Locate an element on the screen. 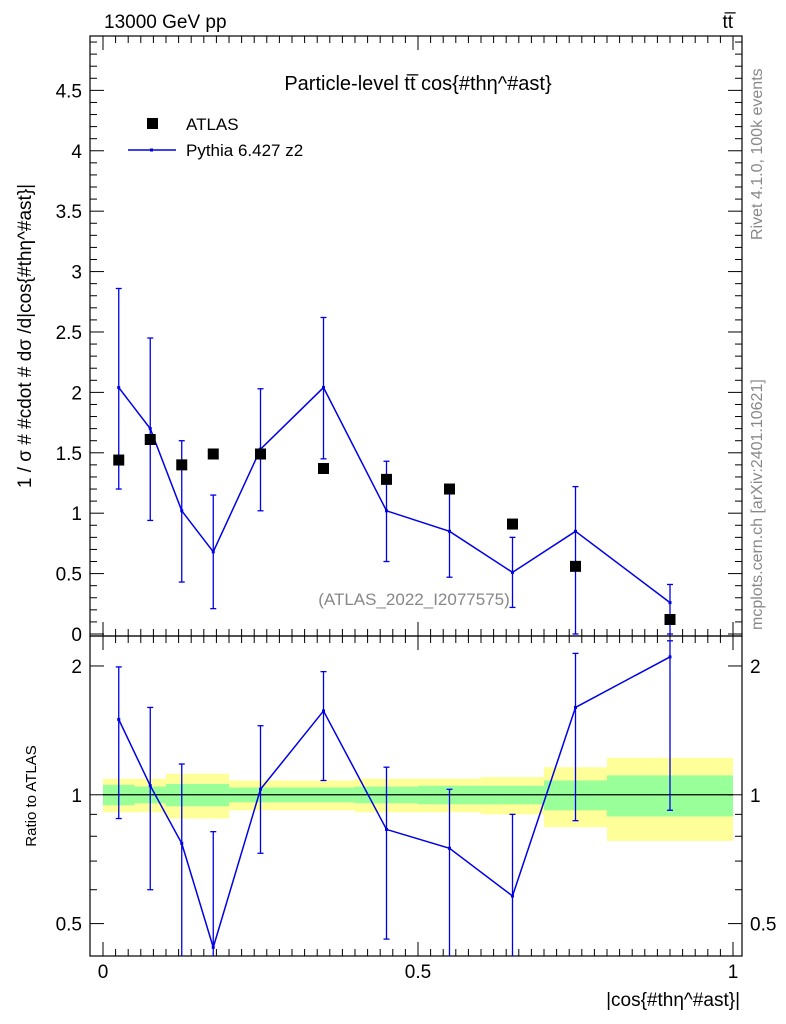 The width and height of the screenshot is (786, 1024). legend-data-marker is located at coordinates (152, 123).